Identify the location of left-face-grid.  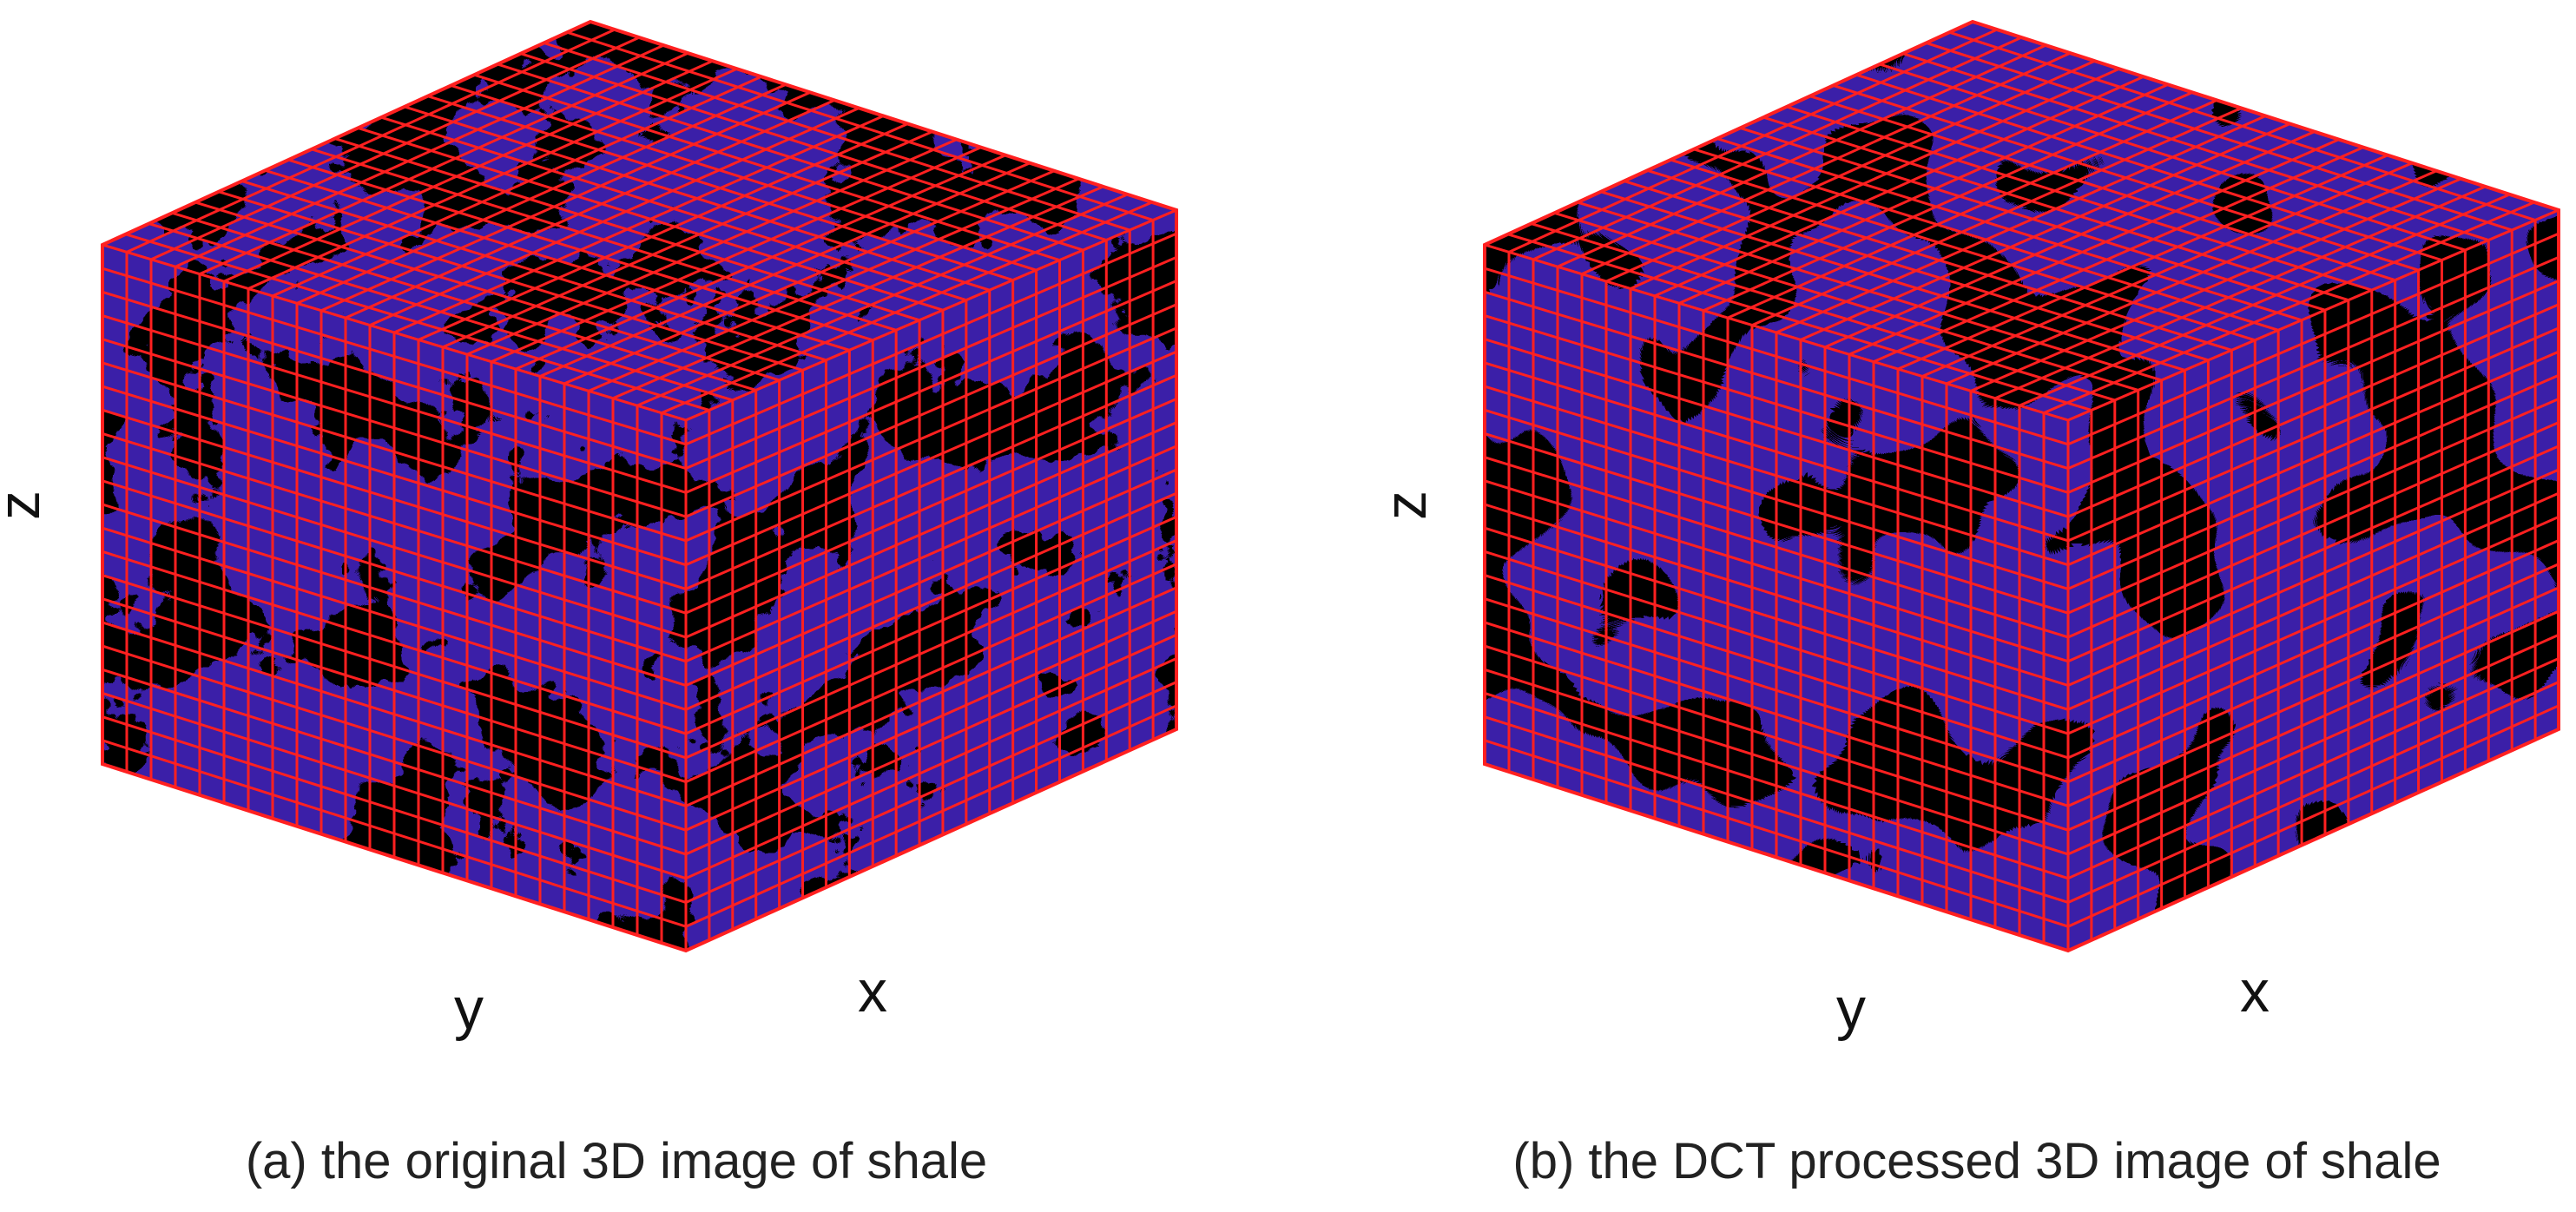
(1776, 597).